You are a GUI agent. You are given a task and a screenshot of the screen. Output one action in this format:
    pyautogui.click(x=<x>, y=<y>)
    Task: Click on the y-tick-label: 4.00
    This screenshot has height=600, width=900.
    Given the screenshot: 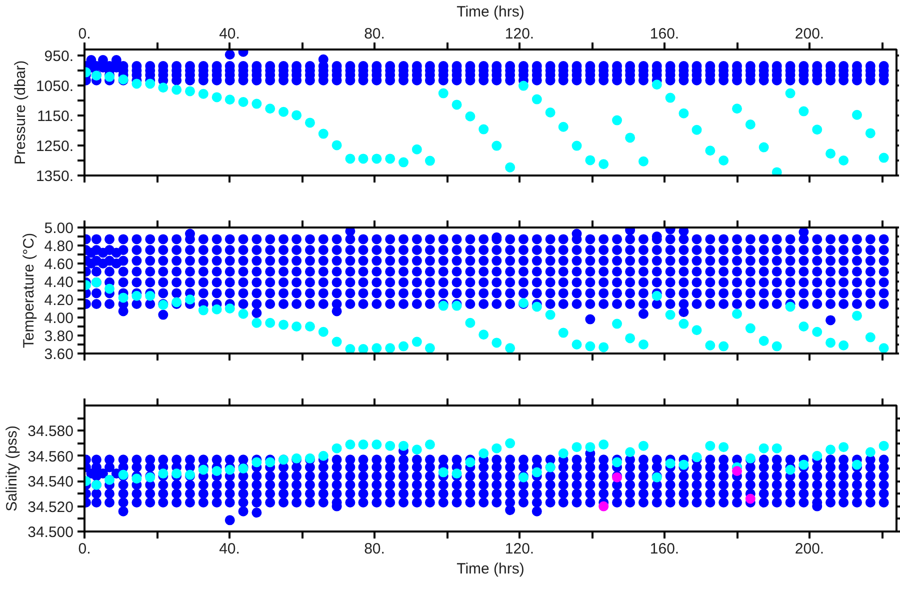 What is the action you would take?
    pyautogui.click(x=59, y=318)
    